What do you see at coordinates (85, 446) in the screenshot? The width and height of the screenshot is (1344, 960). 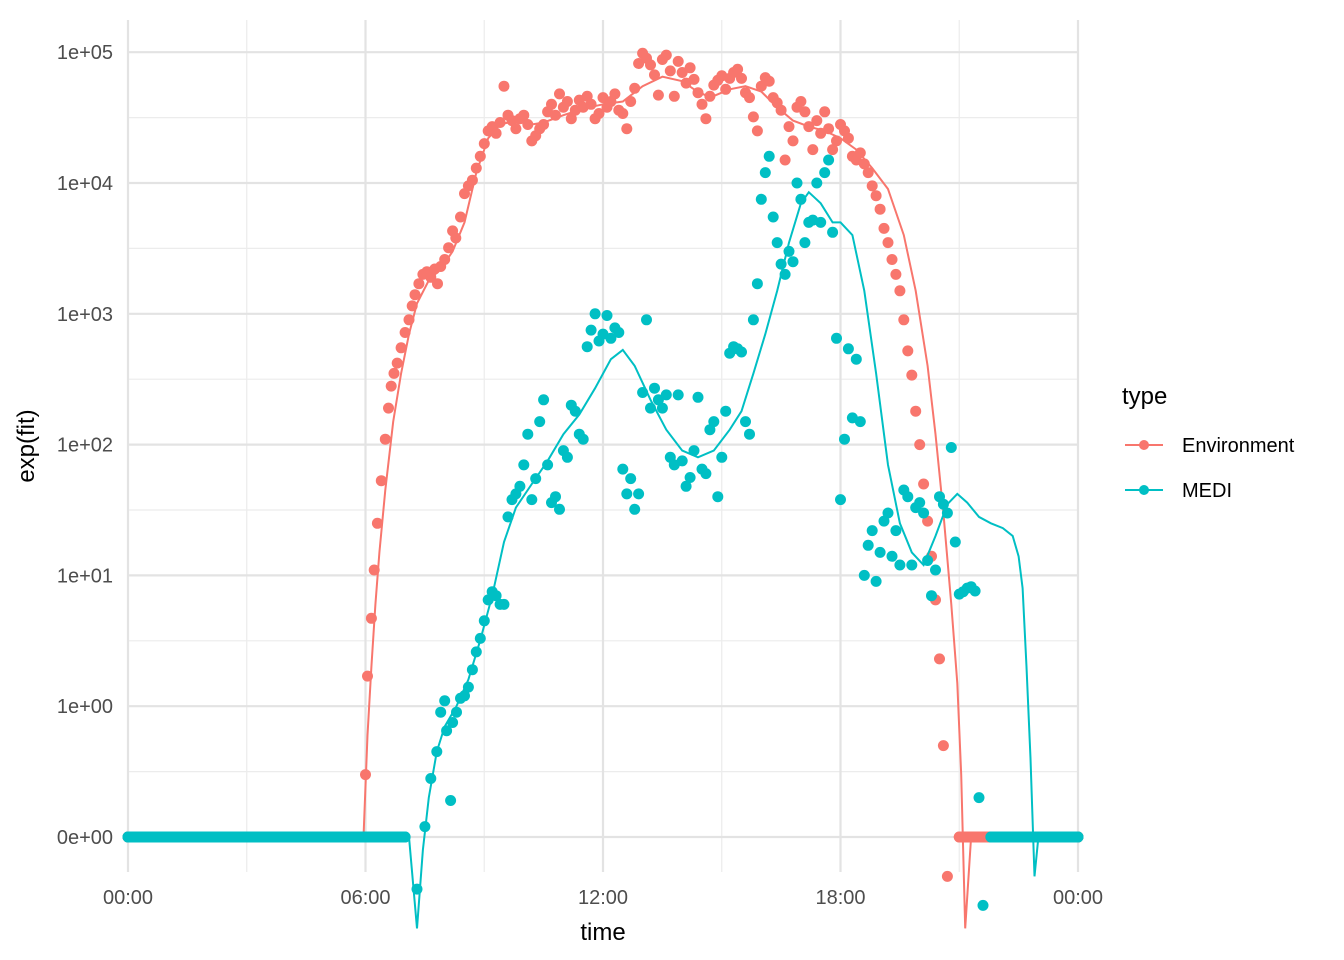 I see `y-tick-label: 1e+02` at bounding box center [85, 446].